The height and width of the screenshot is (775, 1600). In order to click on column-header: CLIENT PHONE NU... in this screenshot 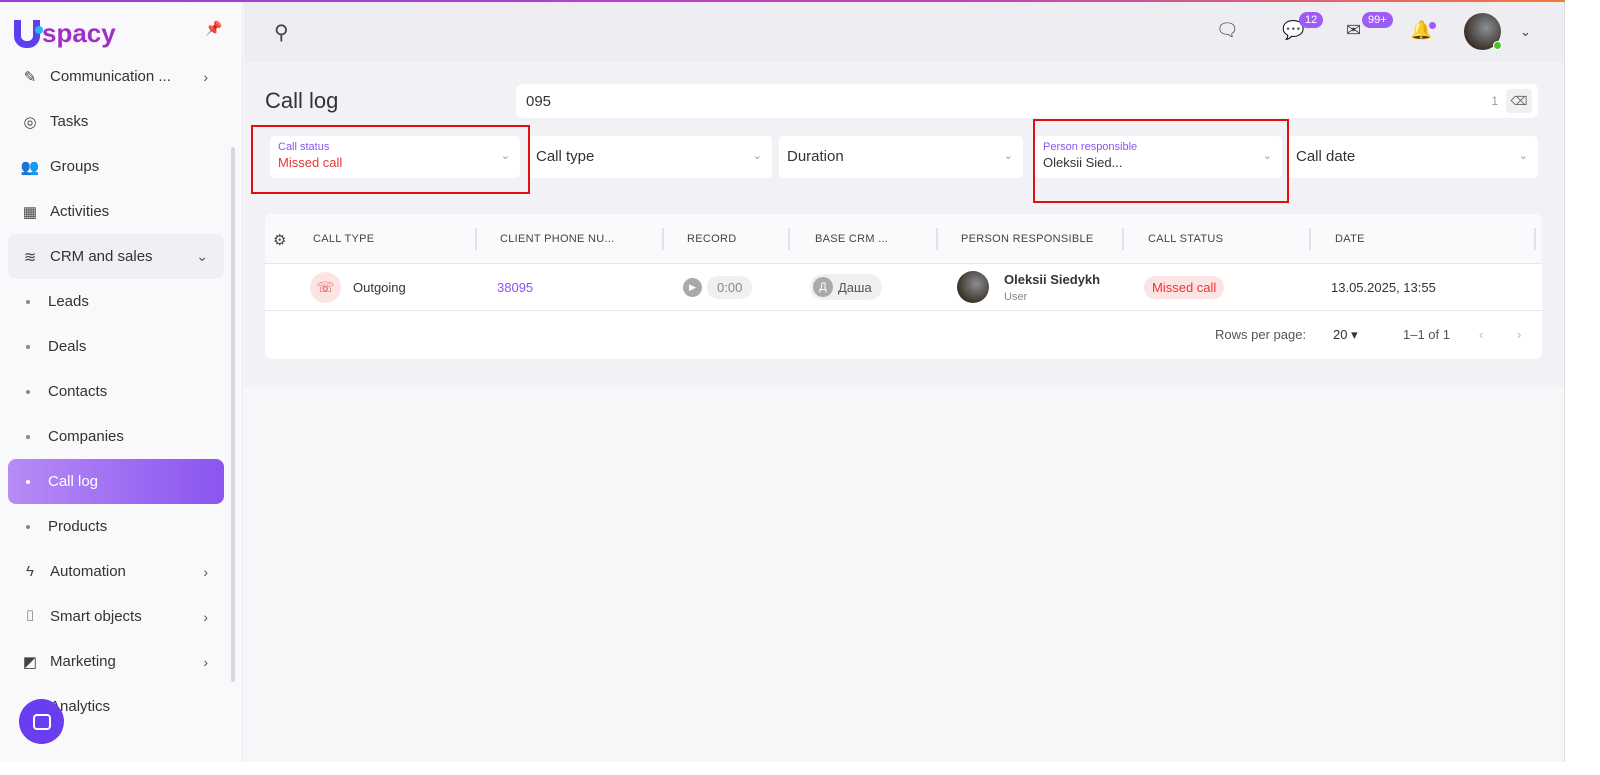, I will do `click(557, 239)`.